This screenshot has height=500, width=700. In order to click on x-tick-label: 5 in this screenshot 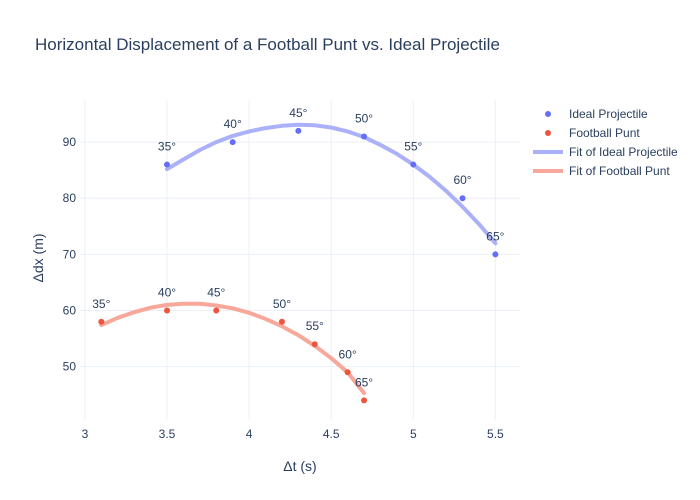, I will do `click(413, 434)`.